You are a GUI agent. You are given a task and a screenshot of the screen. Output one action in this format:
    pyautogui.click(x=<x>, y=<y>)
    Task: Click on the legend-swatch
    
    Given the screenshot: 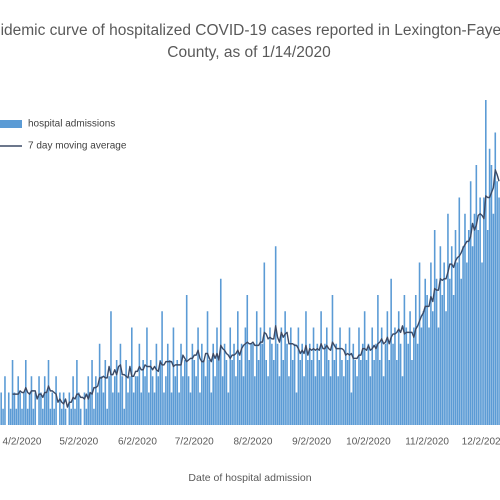 What is the action you would take?
    pyautogui.click(x=11, y=124)
    